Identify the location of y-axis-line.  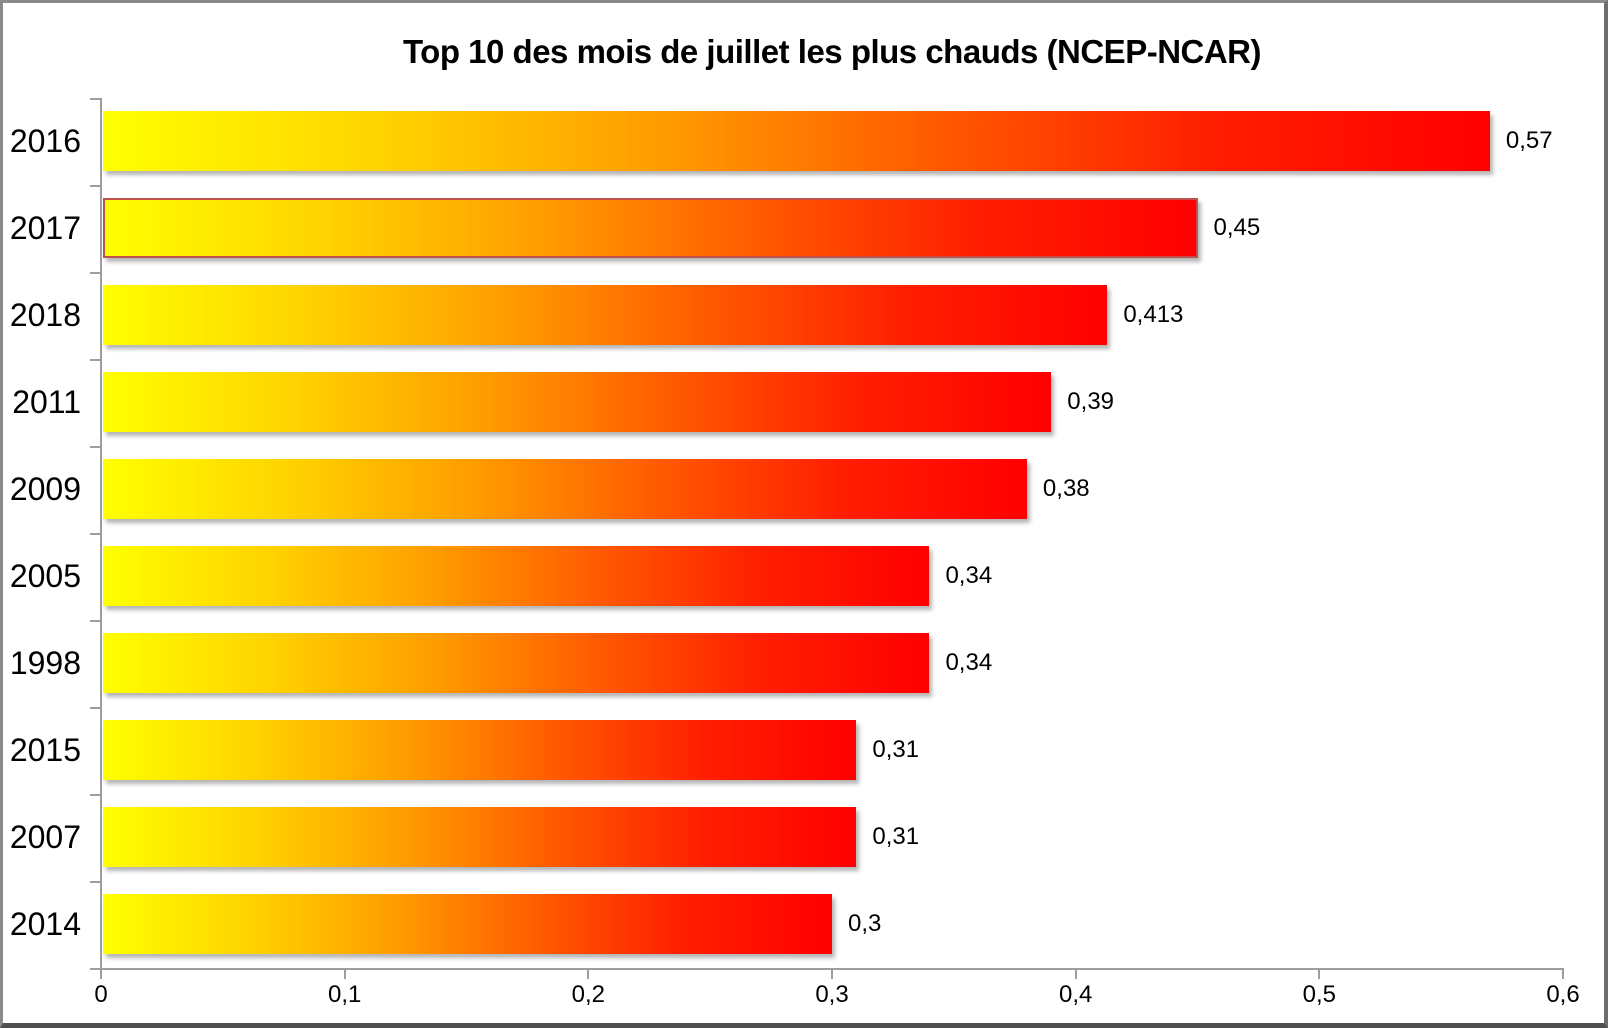
(101, 534).